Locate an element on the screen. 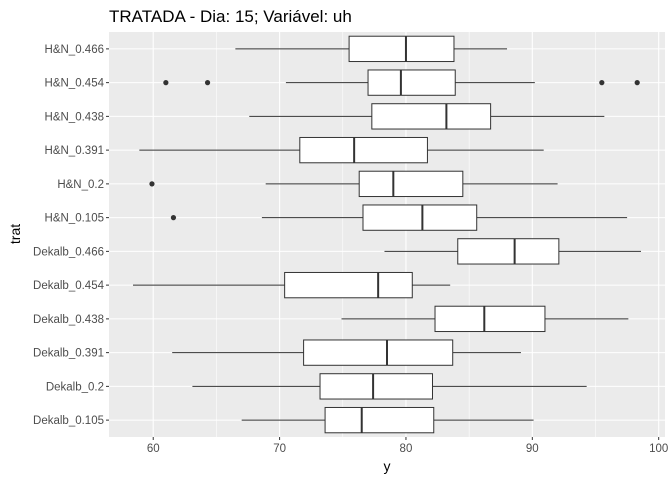 The image size is (672, 480). box-Dekalb_0.438 is located at coordinates (485, 319).